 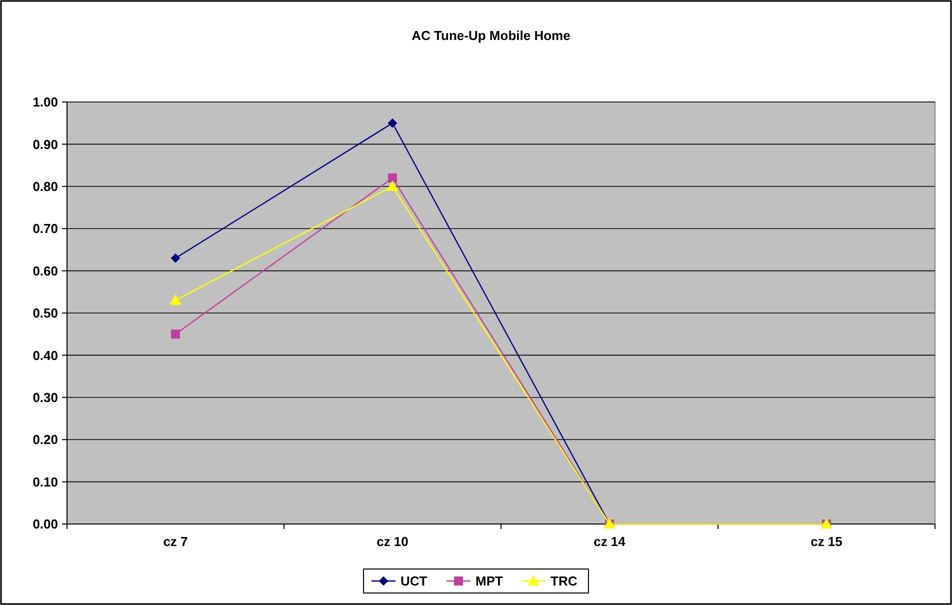 I want to click on y-tick-label: 0.80, so click(x=45, y=186).